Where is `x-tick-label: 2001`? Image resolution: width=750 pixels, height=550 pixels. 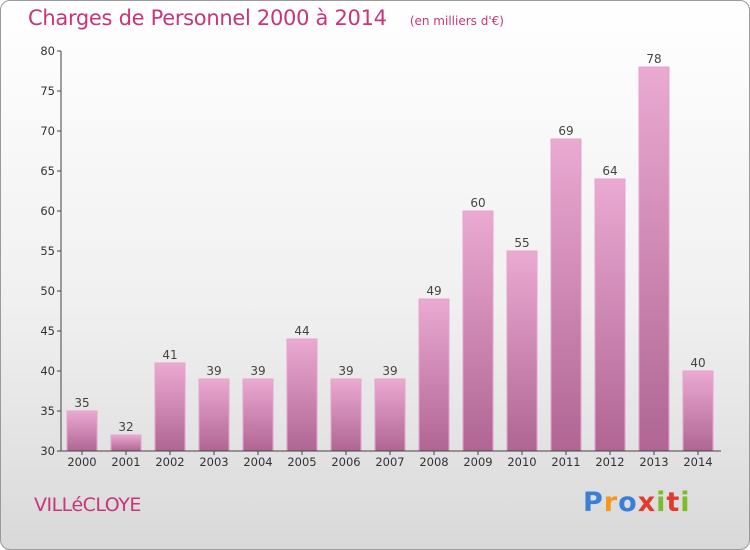 x-tick-label: 2001 is located at coordinates (125, 462).